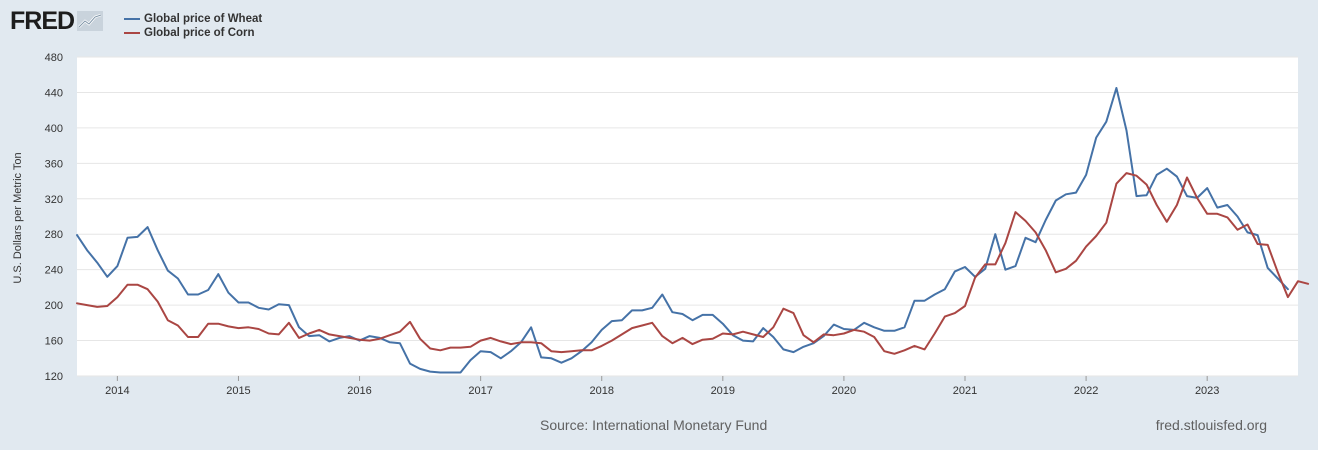  Describe the element at coordinates (844, 391) in the screenshot. I see `x-tick-label: 2020` at that location.